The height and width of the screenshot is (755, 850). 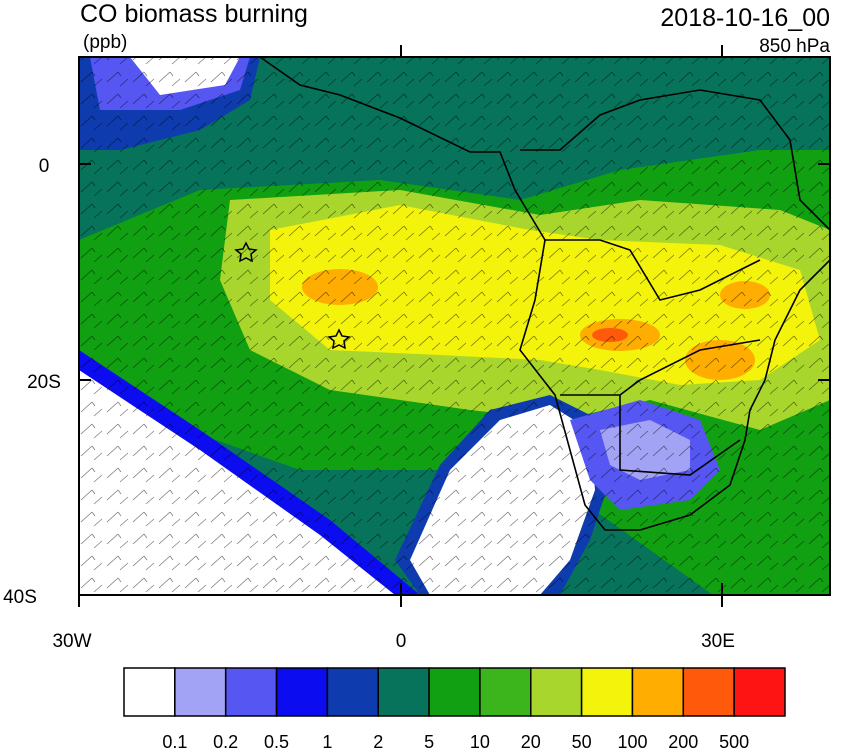 What do you see at coordinates (632, 741) in the screenshot?
I see `colorbar-label: 100` at bounding box center [632, 741].